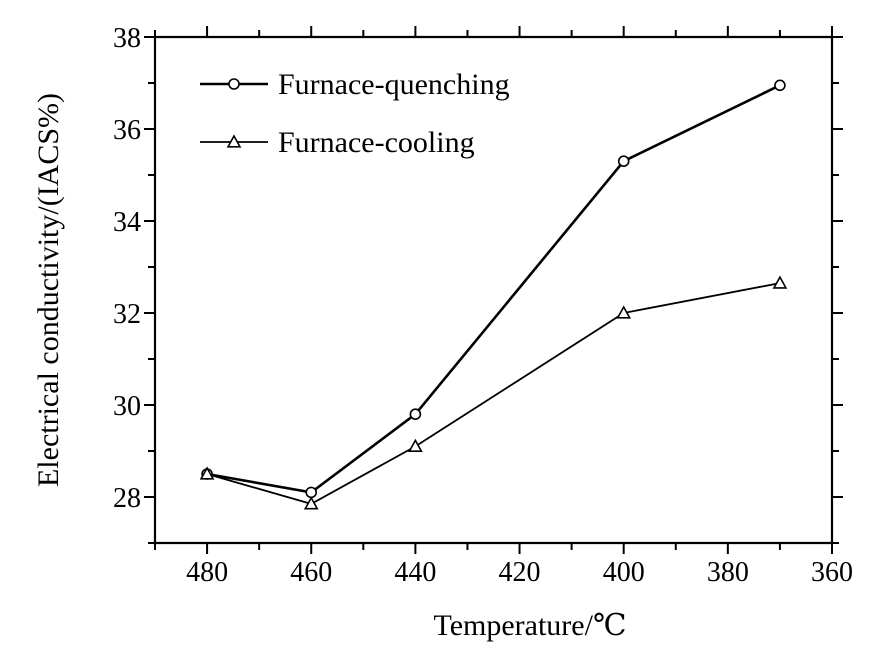  Describe the element at coordinates (127, 406) in the screenshot. I see `y-tick-label: 30` at that location.